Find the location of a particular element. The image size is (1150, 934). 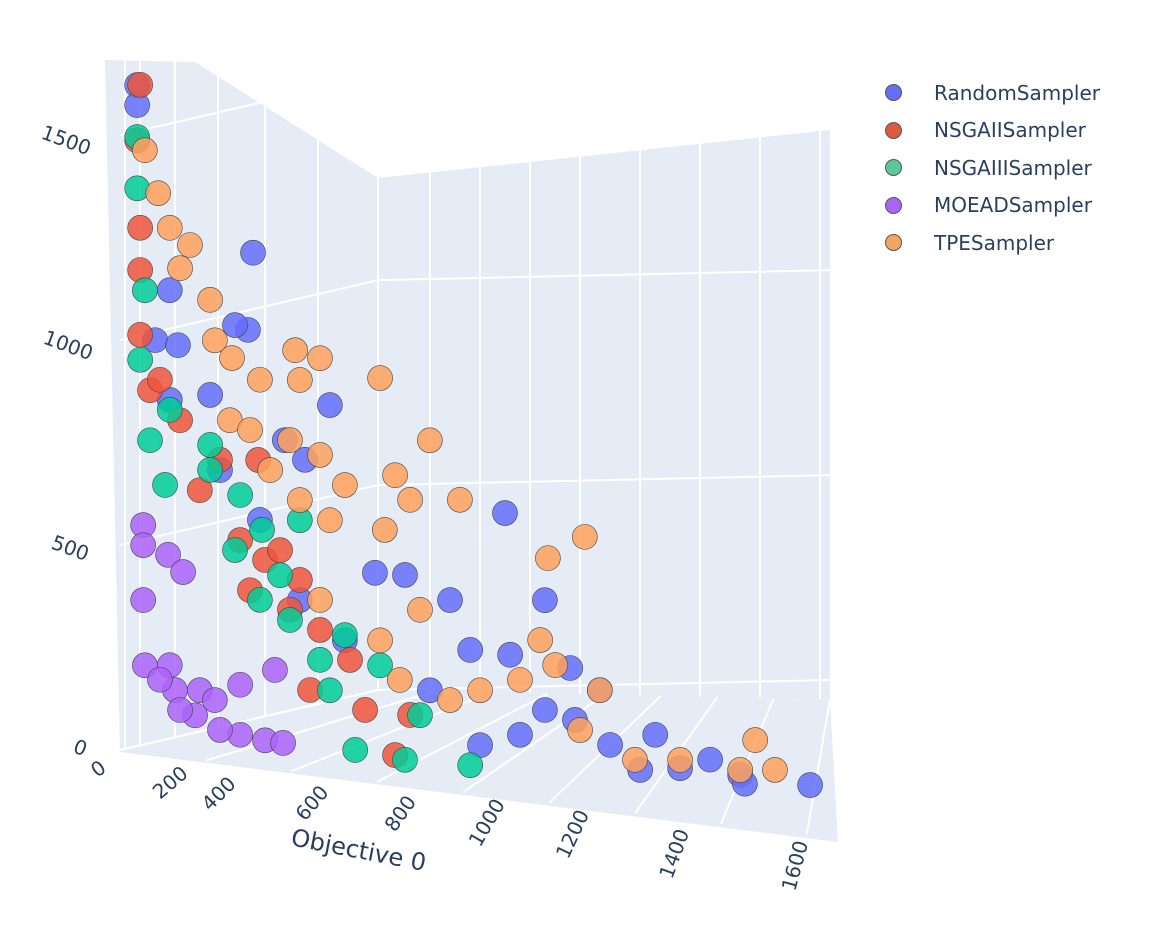

legend-item-tpe: TPESampler is located at coordinates (990, 243).